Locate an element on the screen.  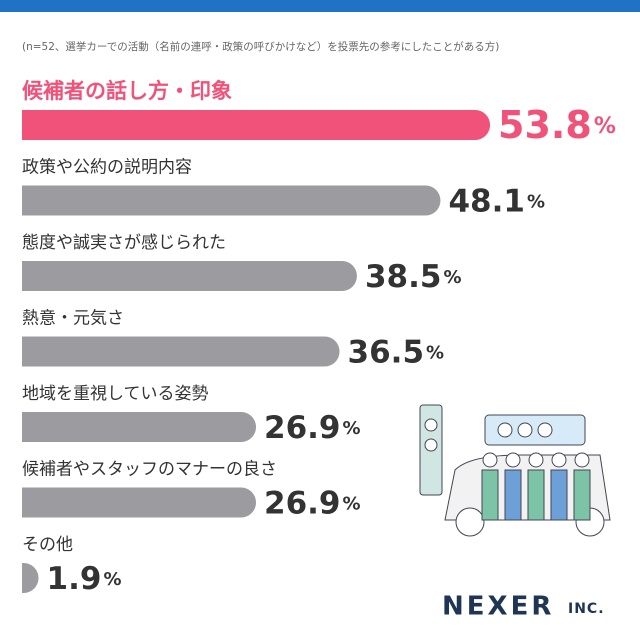
value-label: 48.1% is located at coordinates (496, 201).